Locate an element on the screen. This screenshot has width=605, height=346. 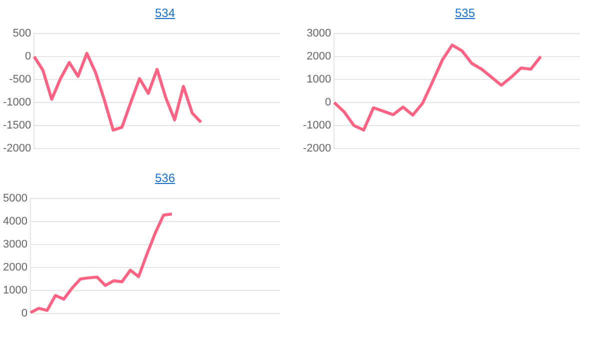
y-tick-label: 4000 is located at coordinates (15, 222).